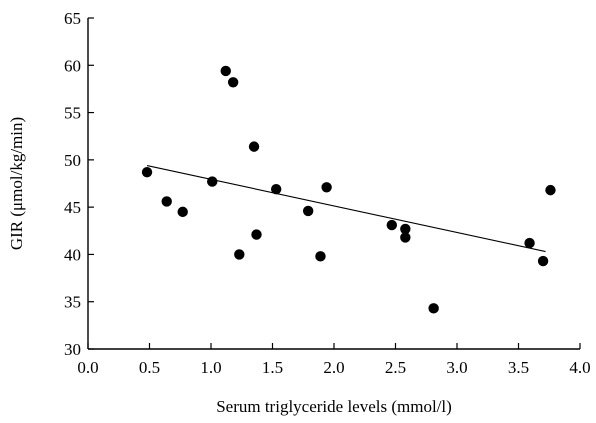 Image resolution: width=596 pixels, height=423 pixels. I want to click on regression-line, so click(346, 208).